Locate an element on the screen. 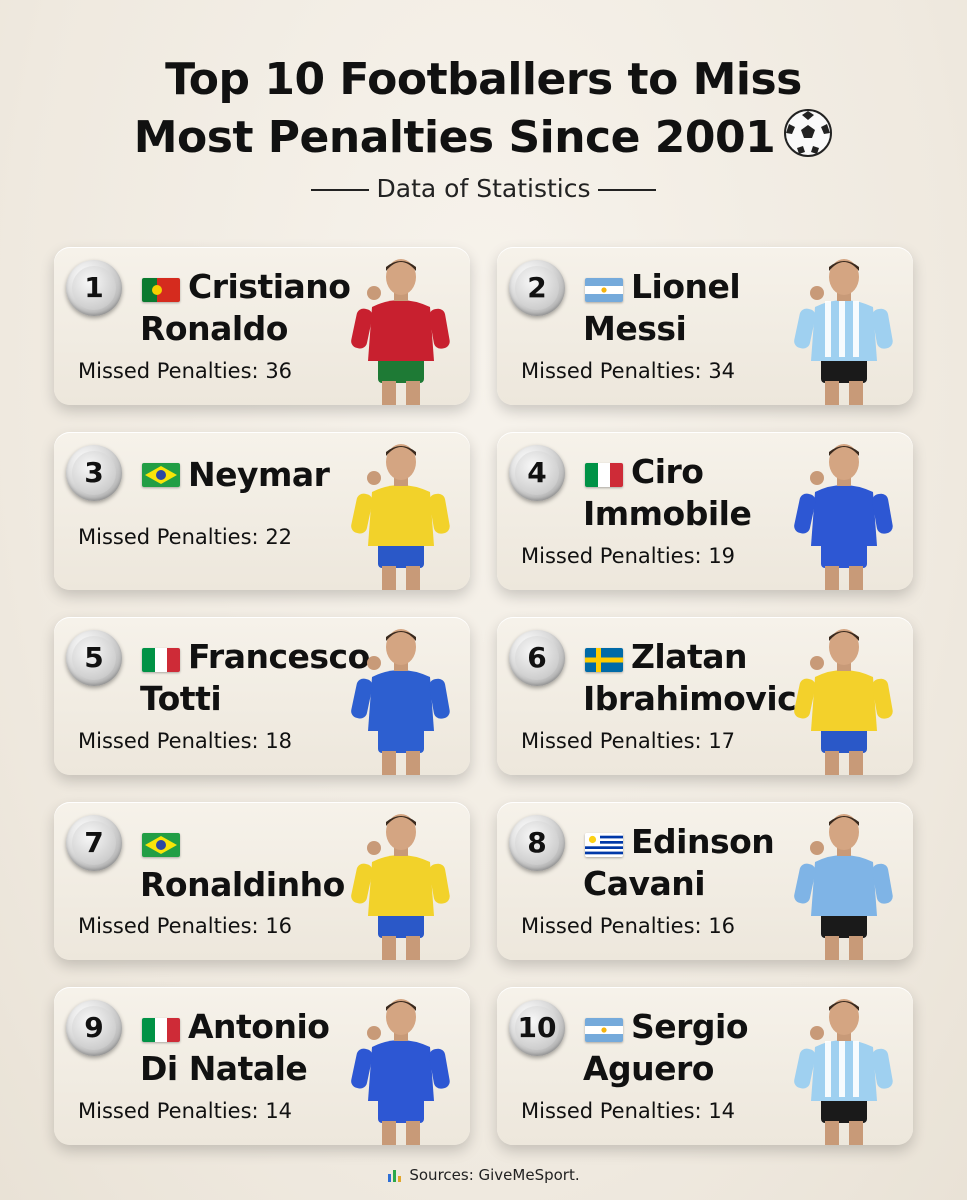  player-name: Cristiano Ronaldo is located at coordinates (279, 308).